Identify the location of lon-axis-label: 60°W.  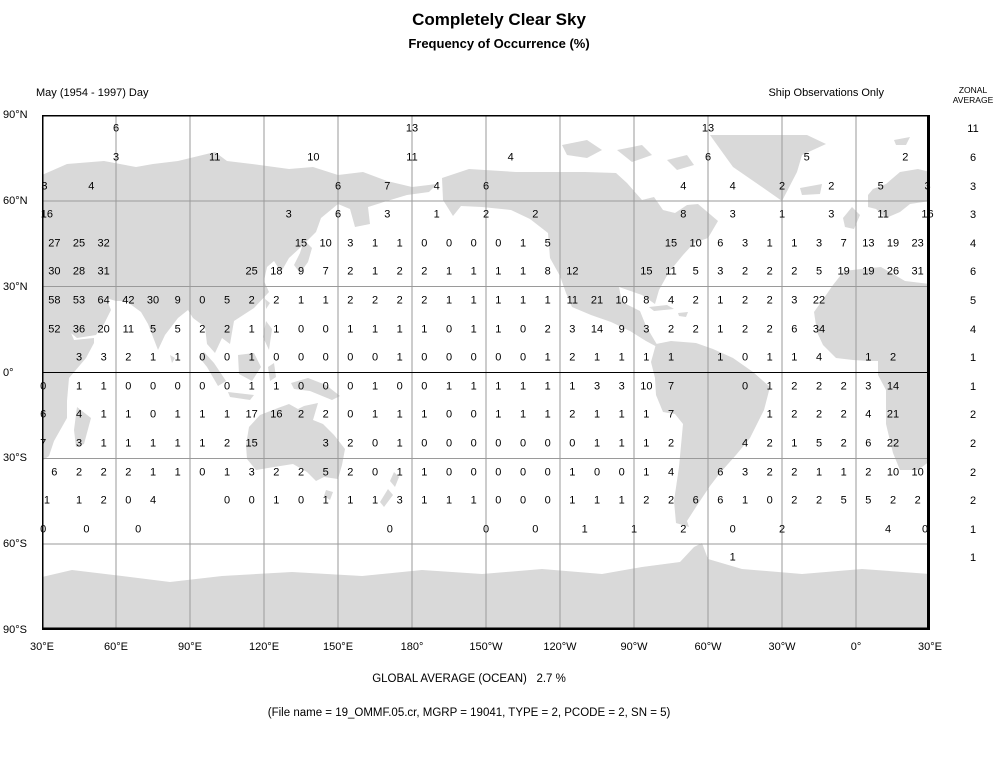
(708, 647).